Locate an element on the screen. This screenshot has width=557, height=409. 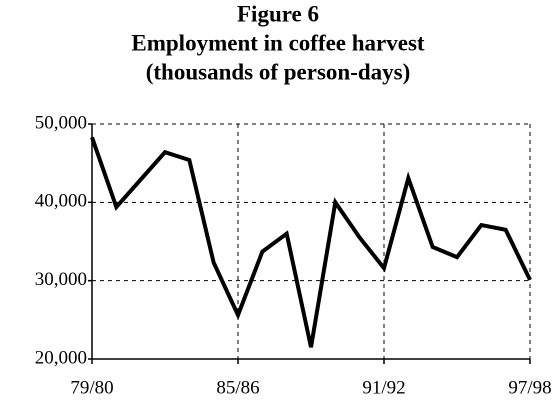
chart-title: (thousands of person-days) is located at coordinates (278, 71).